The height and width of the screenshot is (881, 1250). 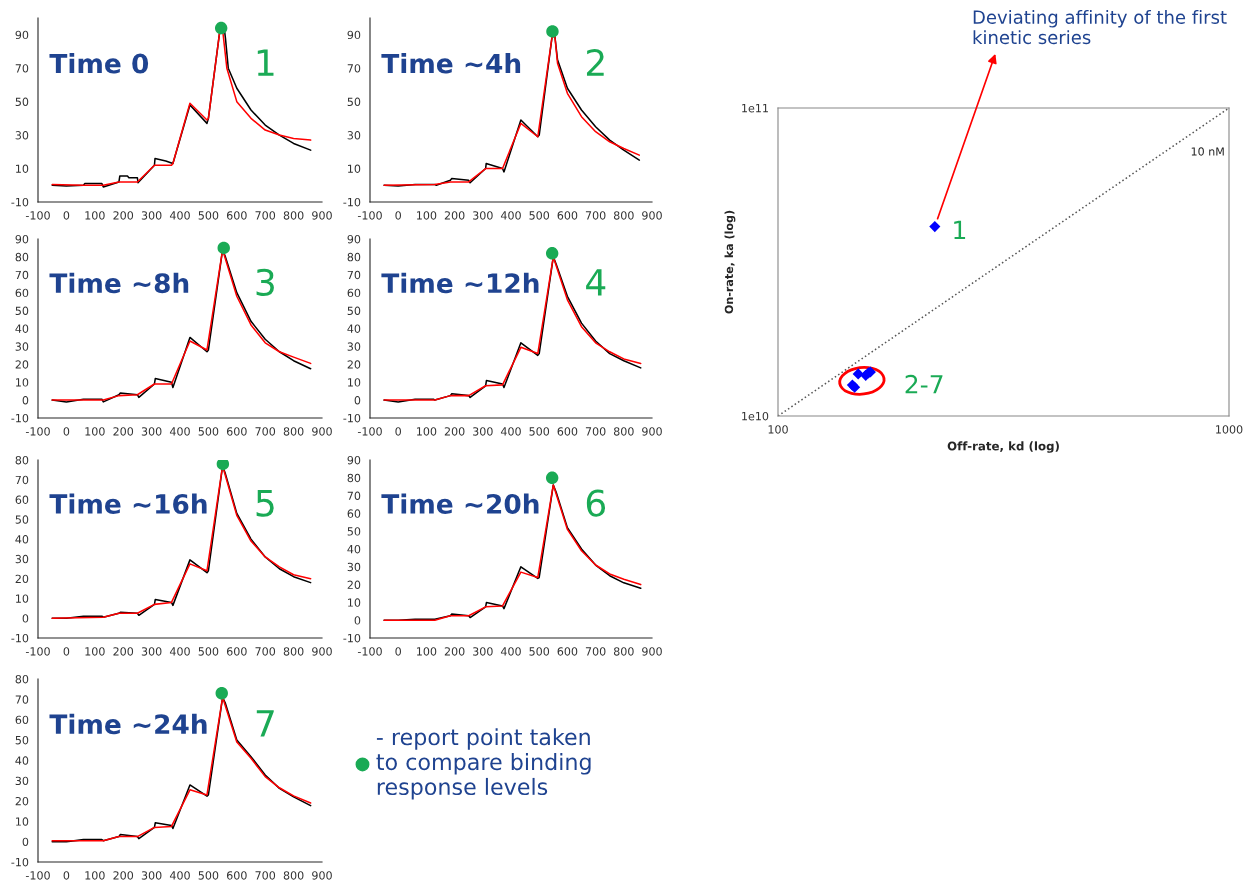 I want to click on annotation: 7, so click(x=265, y=723).